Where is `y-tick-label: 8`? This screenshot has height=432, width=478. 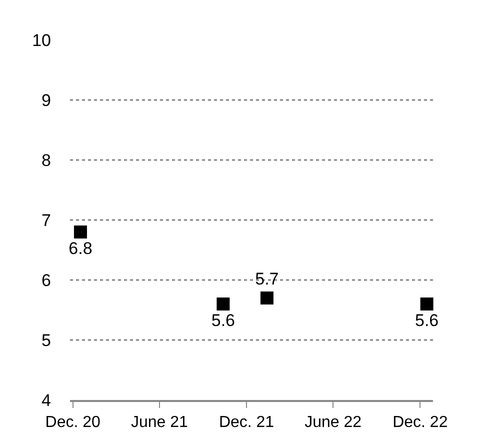
y-tick-label: 8 is located at coordinates (46, 160).